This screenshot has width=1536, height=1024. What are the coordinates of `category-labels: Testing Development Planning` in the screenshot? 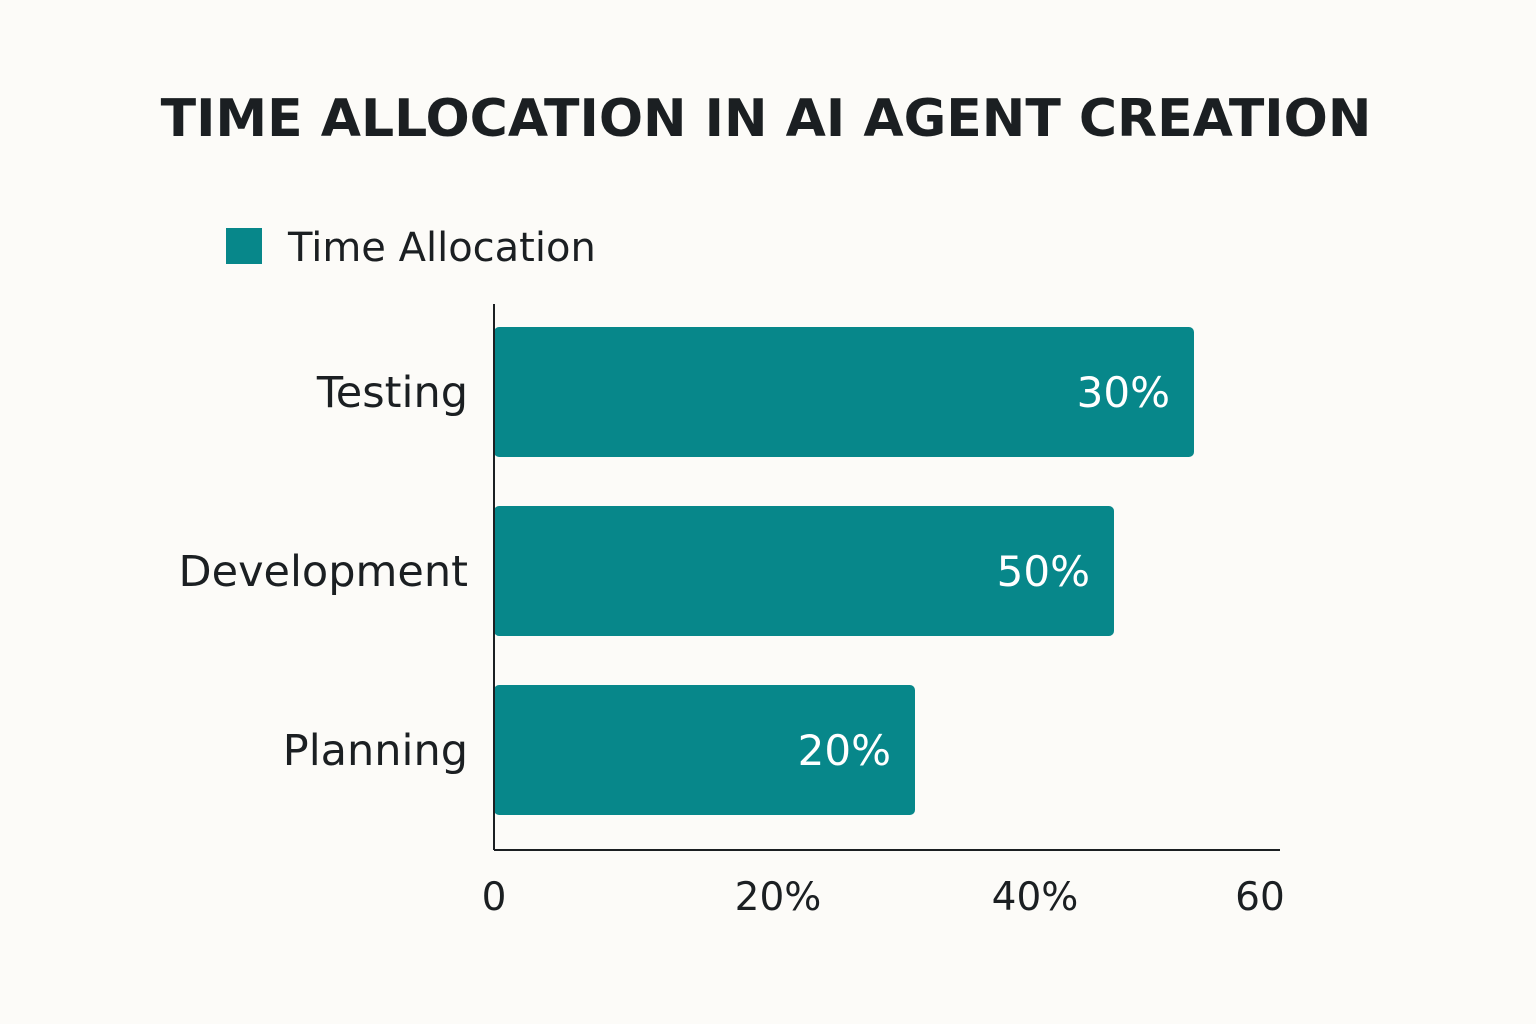 It's located at (323, 572).